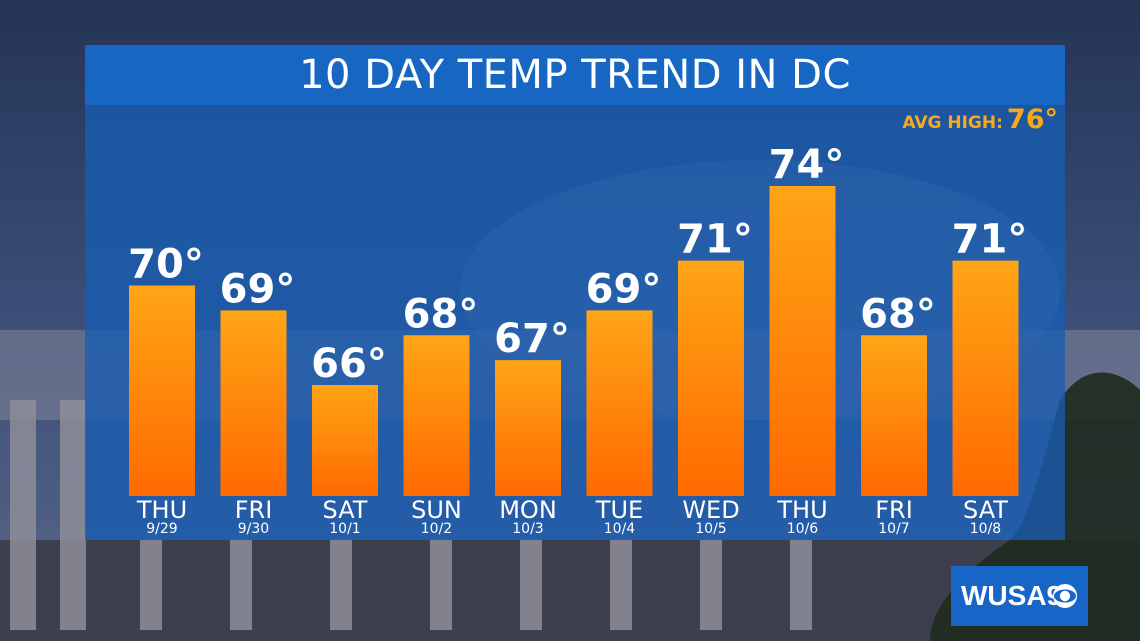 This screenshot has width=1140, height=641. Describe the element at coordinates (710, 510) in the screenshot. I see `day-label: WED` at that location.